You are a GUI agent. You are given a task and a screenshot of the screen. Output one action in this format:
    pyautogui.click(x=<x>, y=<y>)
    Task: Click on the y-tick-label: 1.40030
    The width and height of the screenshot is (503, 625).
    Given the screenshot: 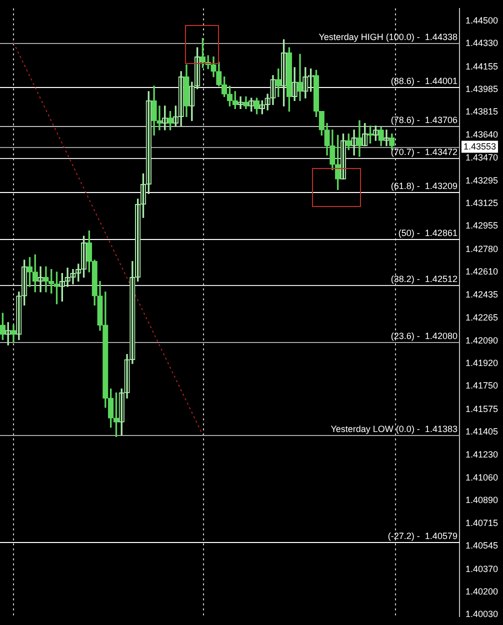 What is the action you would take?
    pyautogui.click(x=481, y=614)
    